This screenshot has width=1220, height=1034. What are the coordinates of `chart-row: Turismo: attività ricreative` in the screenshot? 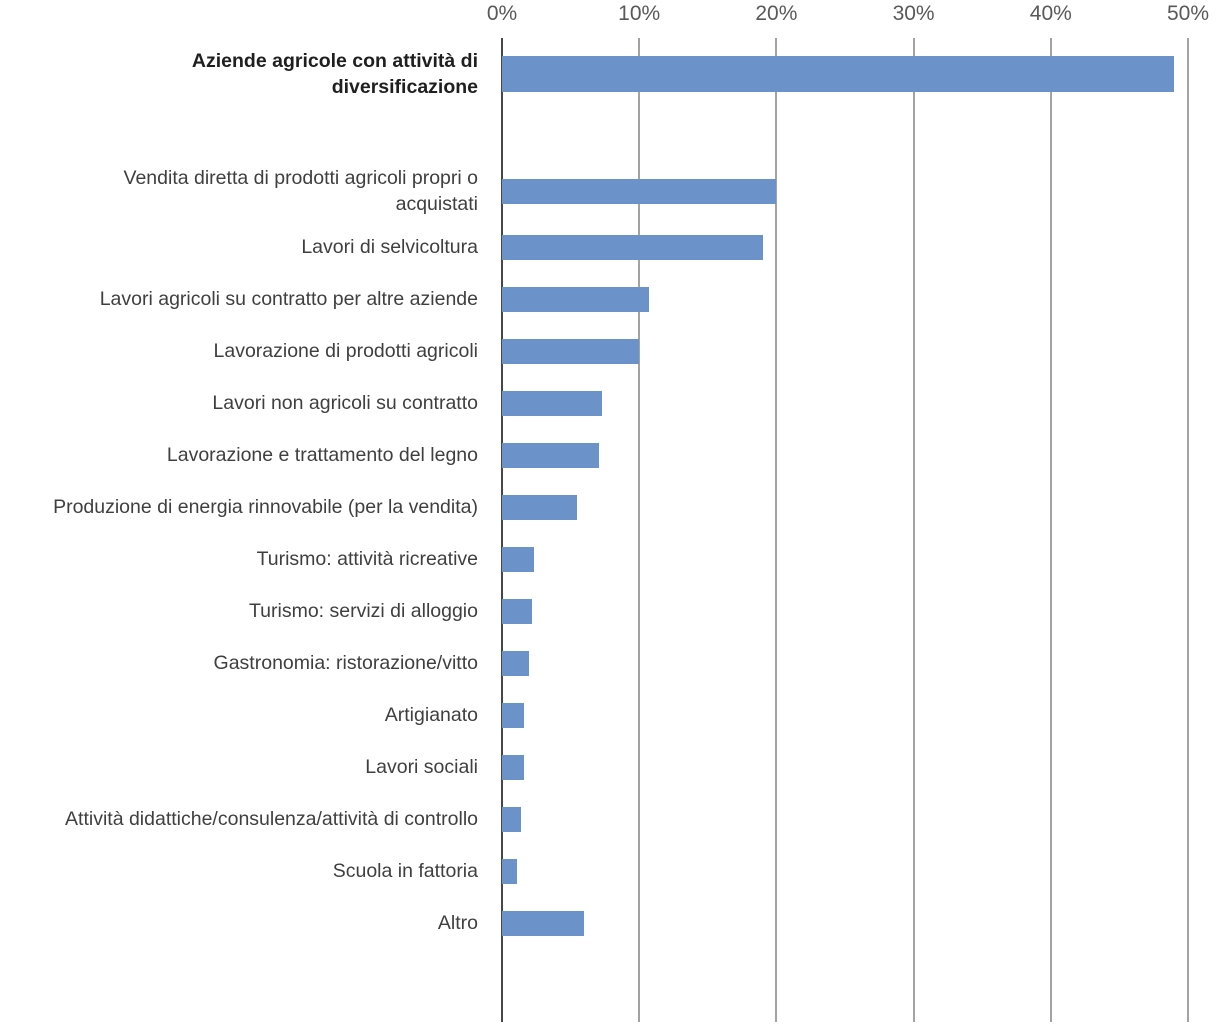 It's located at (594, 559).